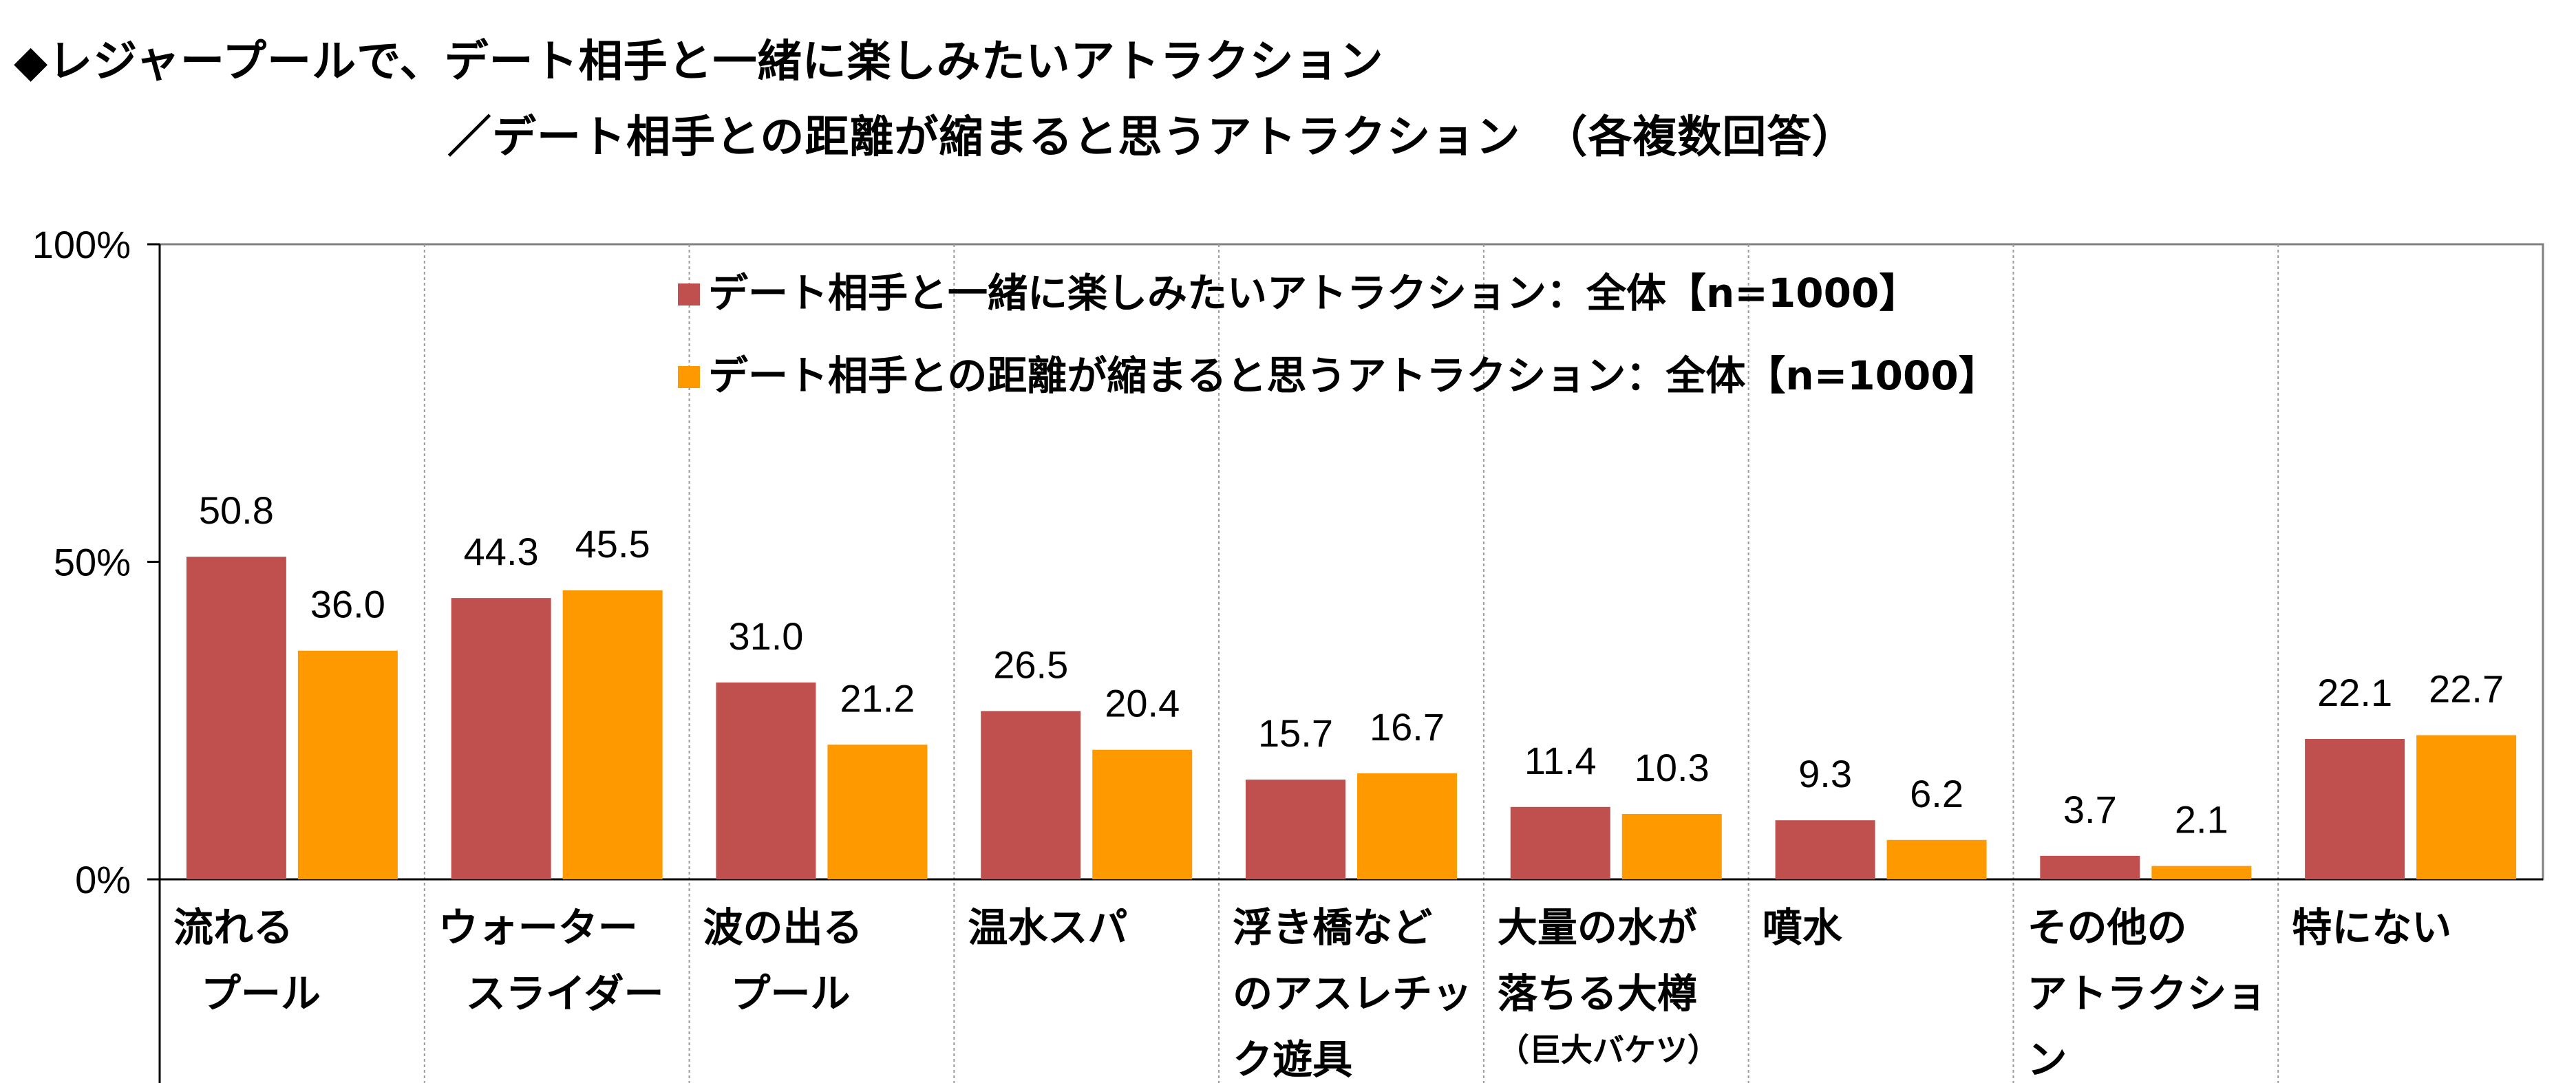 The height and width of the screenshot is (1083, 2576). What do you see at coordinates (81, 244) in the screenshot?
I see `y-tick-label: 100%` at bounding box center [81, 244].